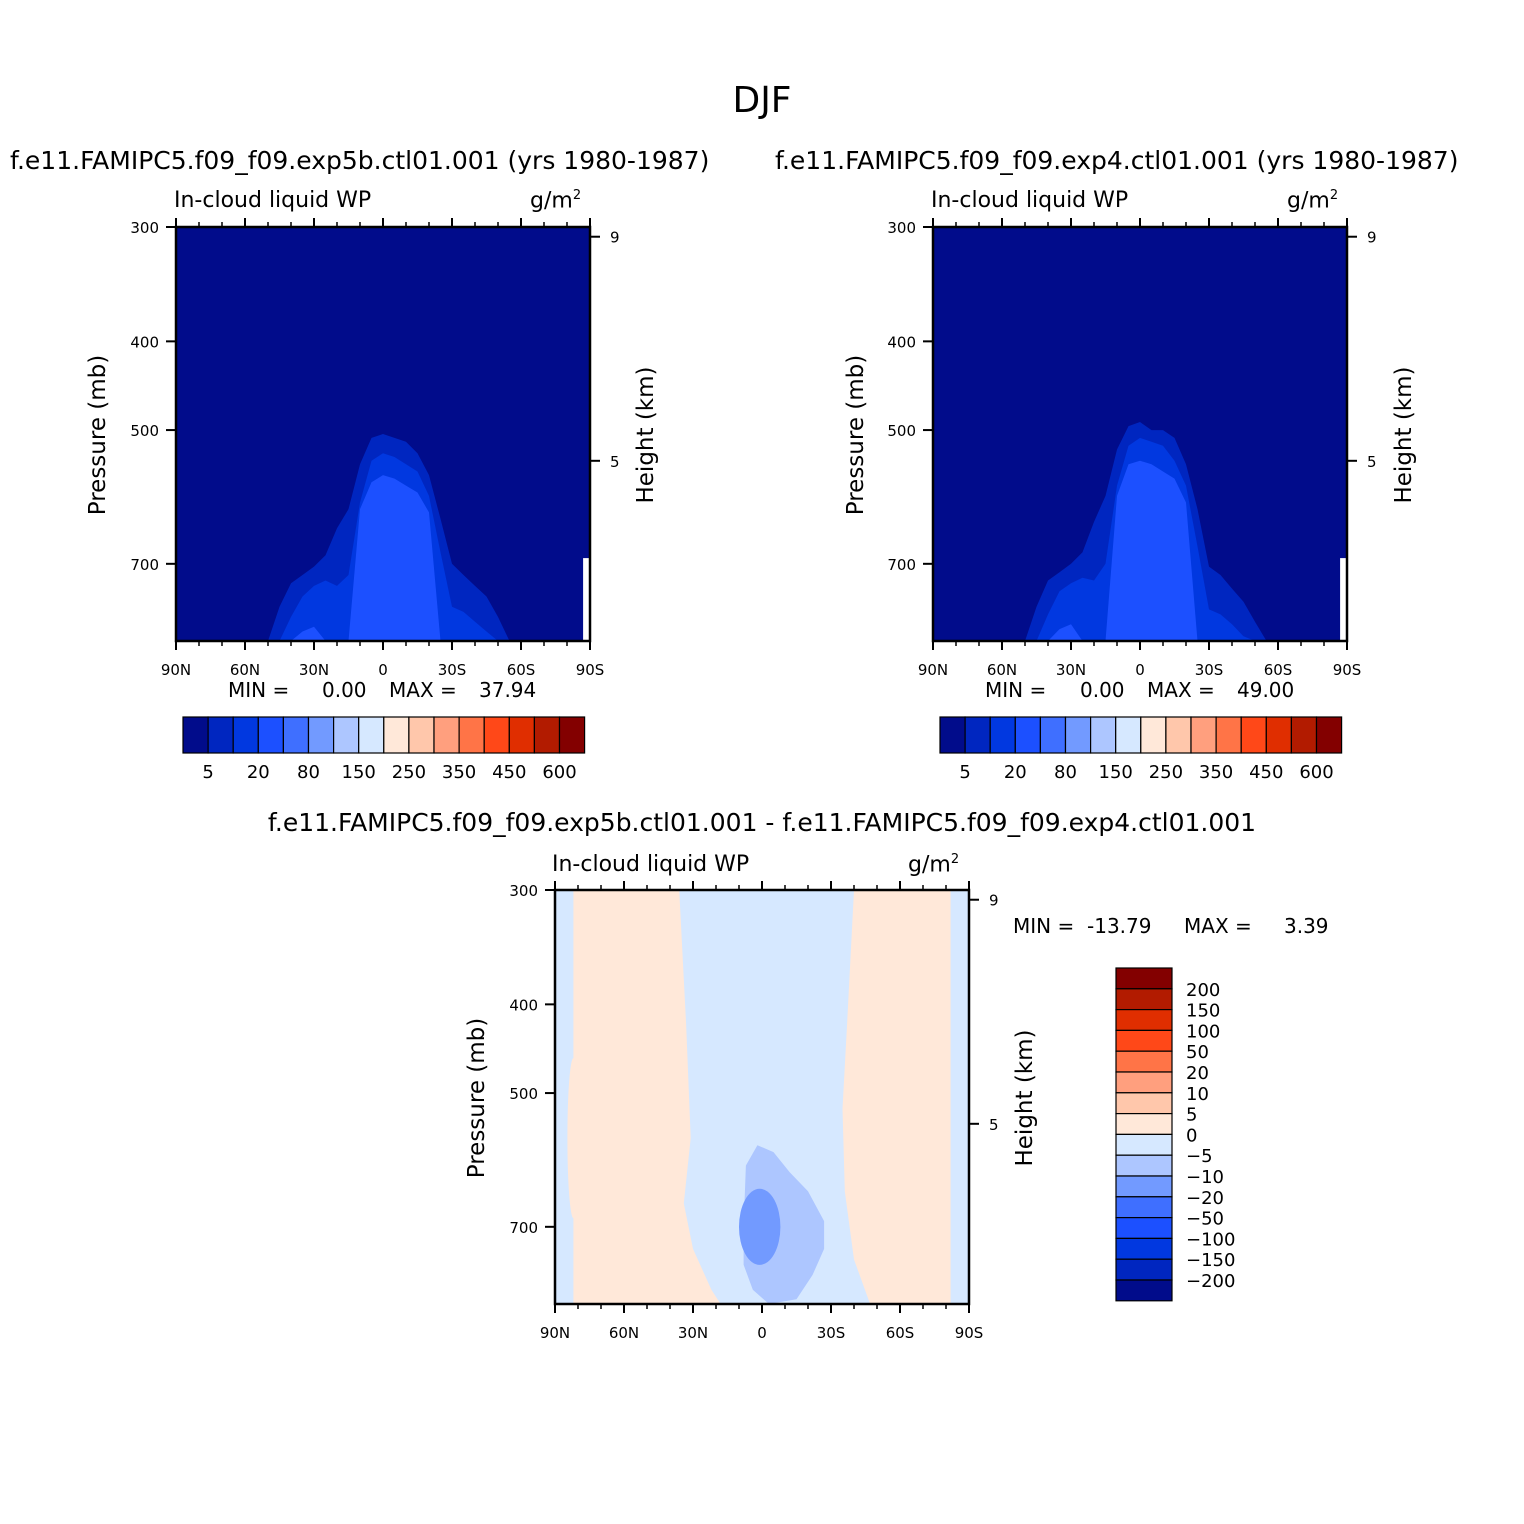 This screenshot has width=1524, height=1524. Describe the element at coordinates (314, 670) in the screenshot. I see `p1-x-tick-label: 30N` at that location.